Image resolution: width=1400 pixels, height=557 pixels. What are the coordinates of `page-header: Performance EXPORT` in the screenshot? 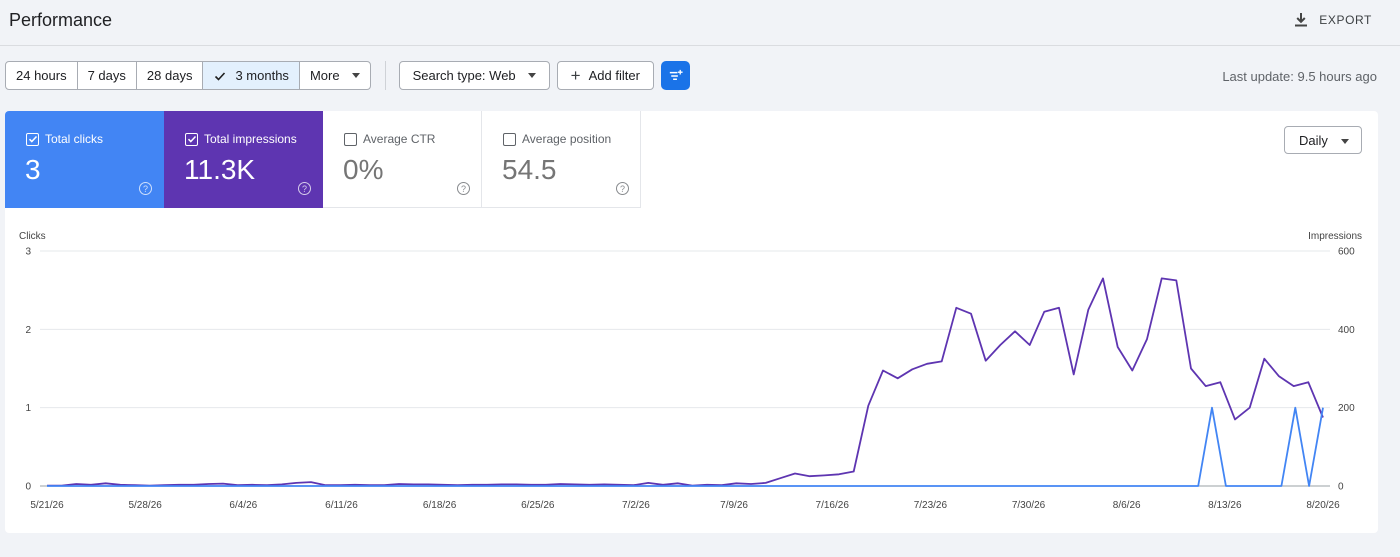 It's located at (700, 23).